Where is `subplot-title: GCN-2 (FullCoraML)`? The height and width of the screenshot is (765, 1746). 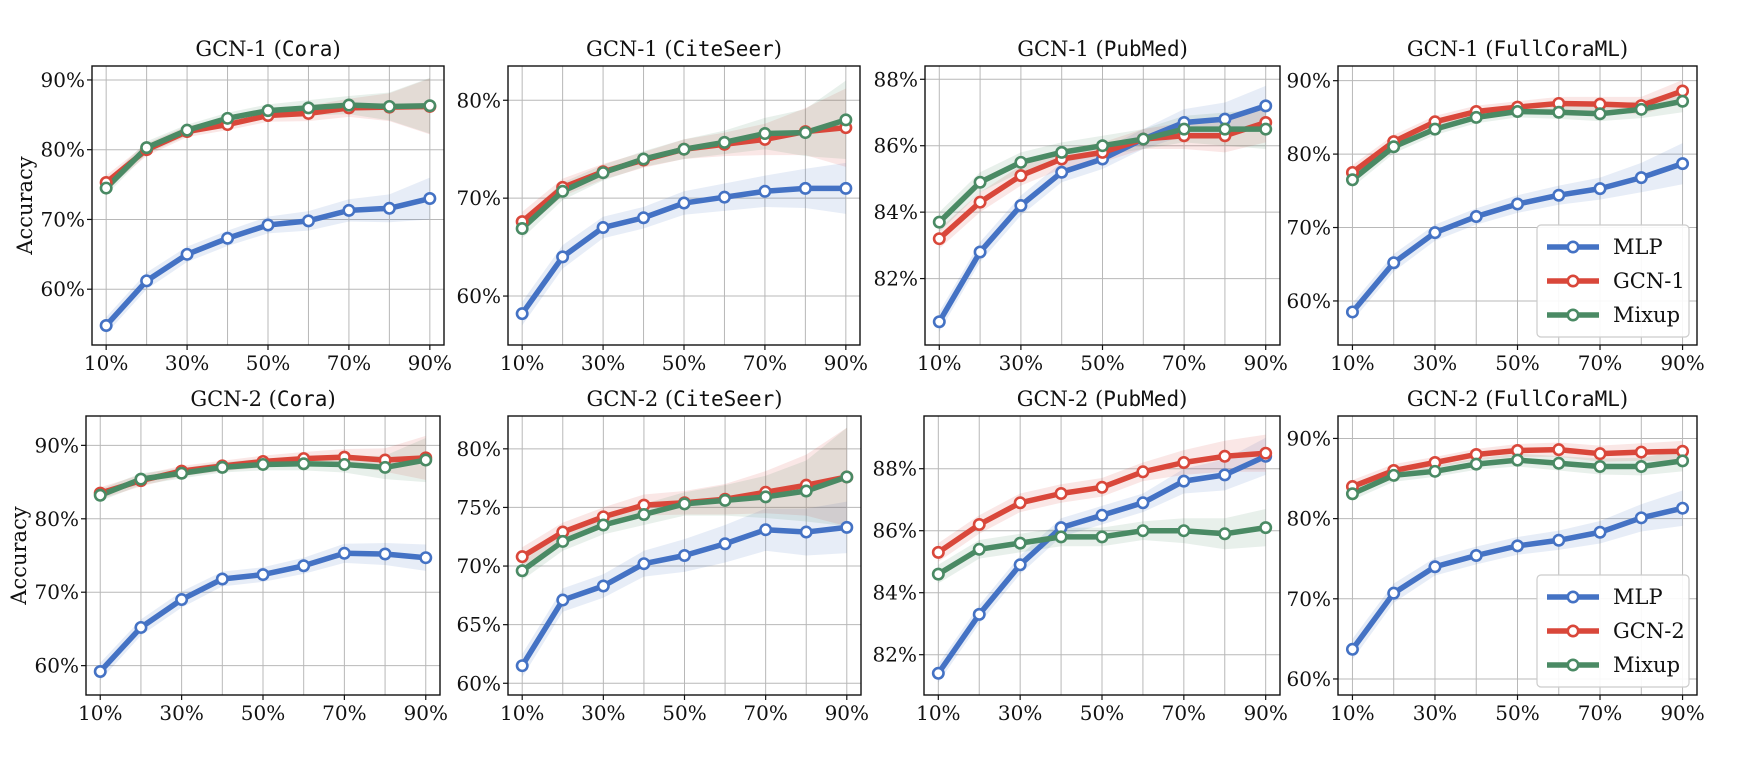
subplot-title: GCN-2 (FullCoraML) is located at coordinates (1517, 399).